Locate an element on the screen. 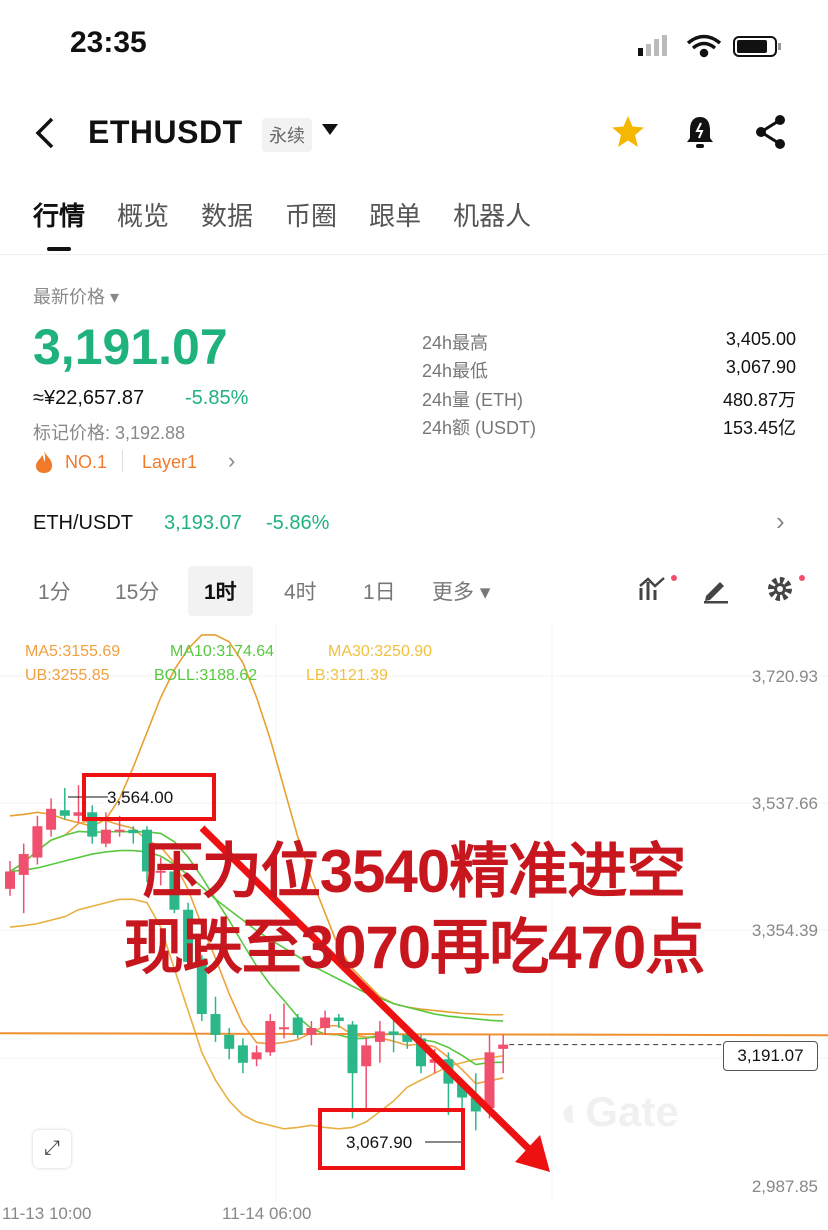  last-price-tag: 3,191.07 is located at coordinates (770, 1056).